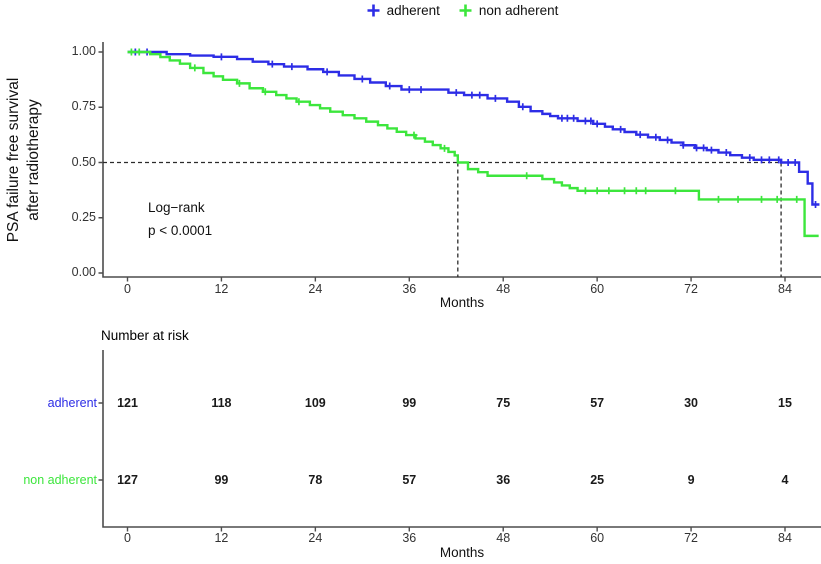 This screenshot has height=564, width=821. Describe the element at coordinates (315, 480) in the screenshot. I see `risk-count: 78` at that location.